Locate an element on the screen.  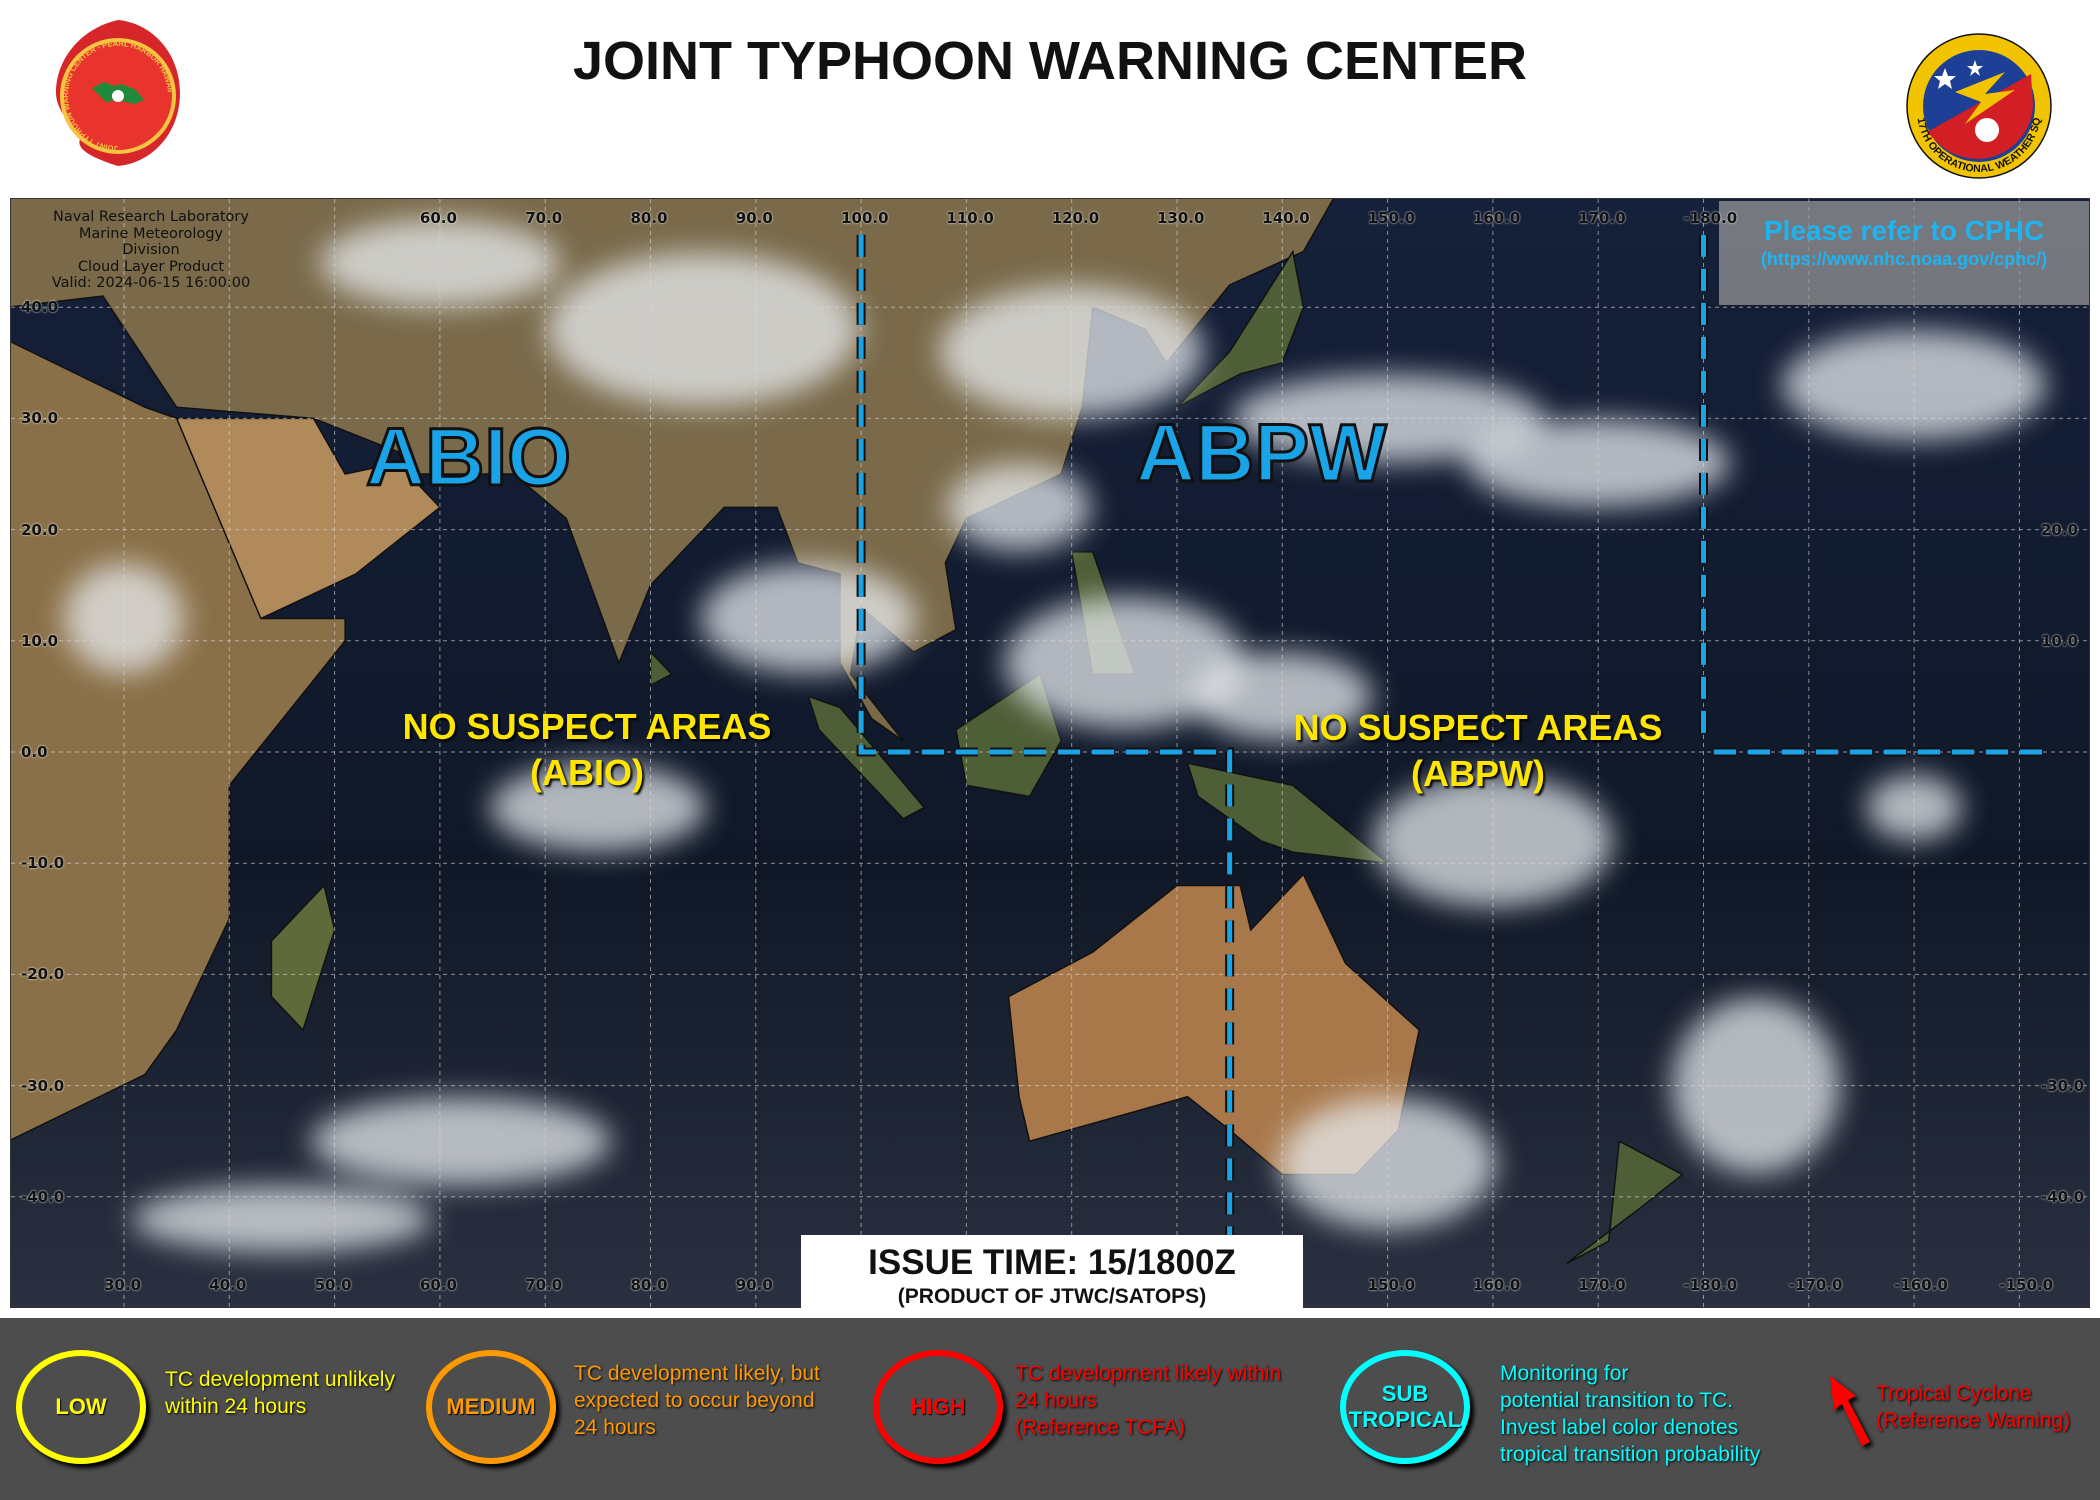
left-lat-label: 10.0 is located at coordinates (40, 640).